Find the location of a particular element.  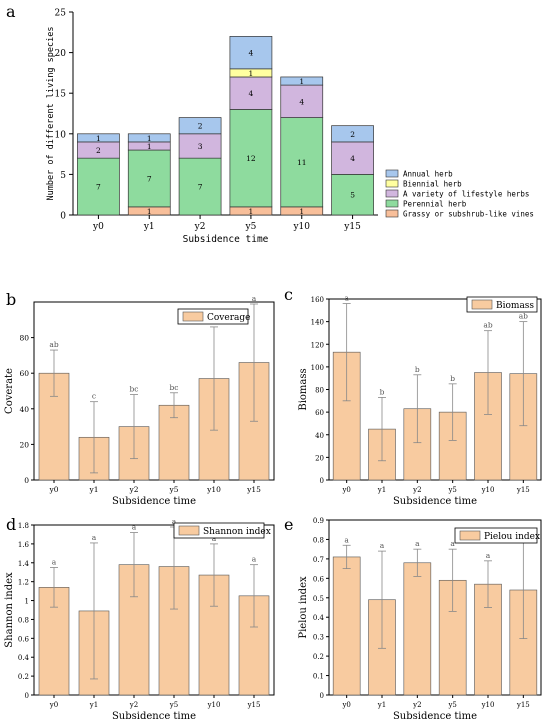

x-axis-title: Subsidence time is located at coordinates (154, 715).